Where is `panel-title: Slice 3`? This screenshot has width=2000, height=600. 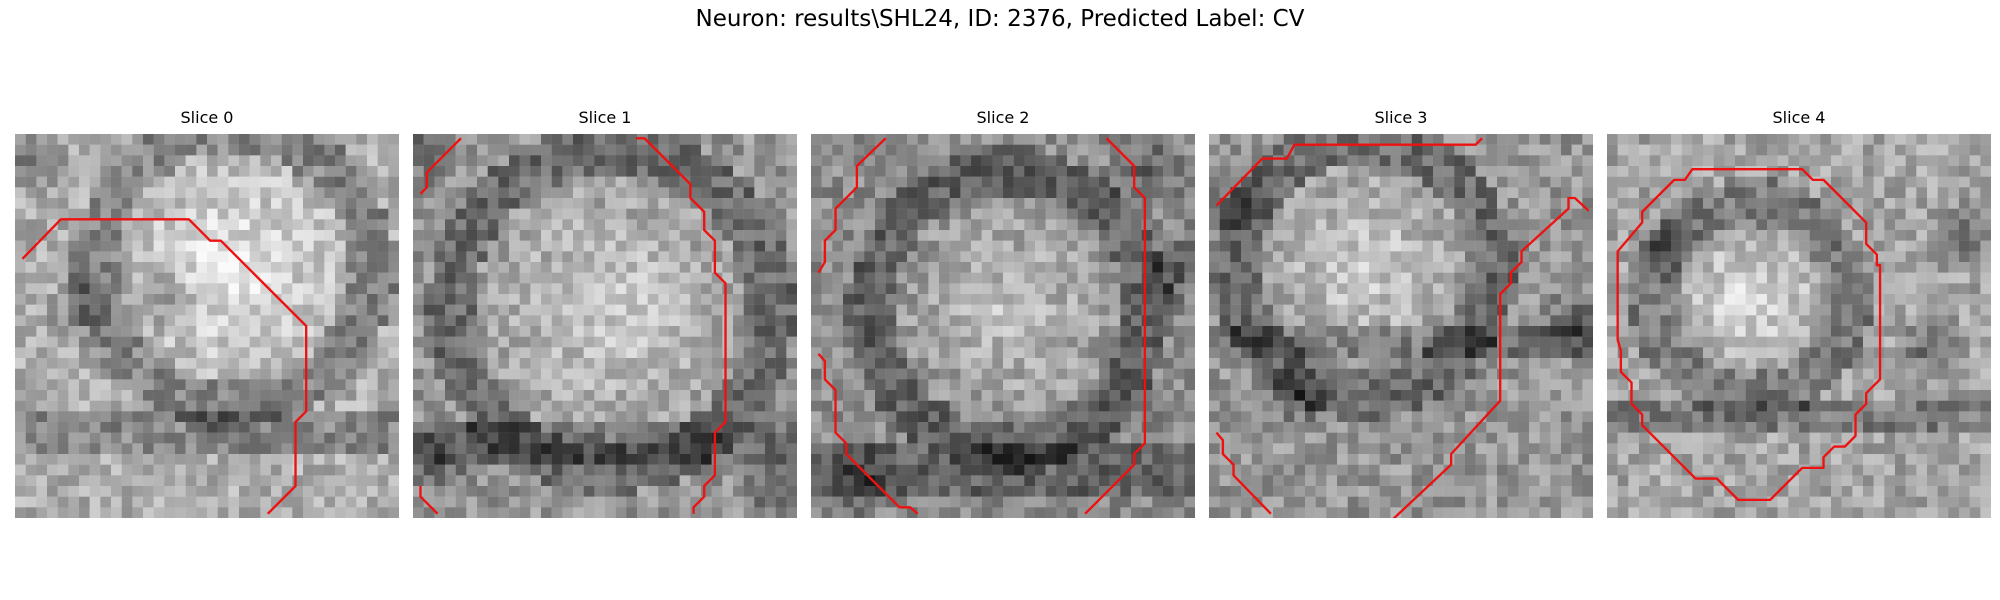
panel-title: Slice 3 is located at coordinates (1401, 117).